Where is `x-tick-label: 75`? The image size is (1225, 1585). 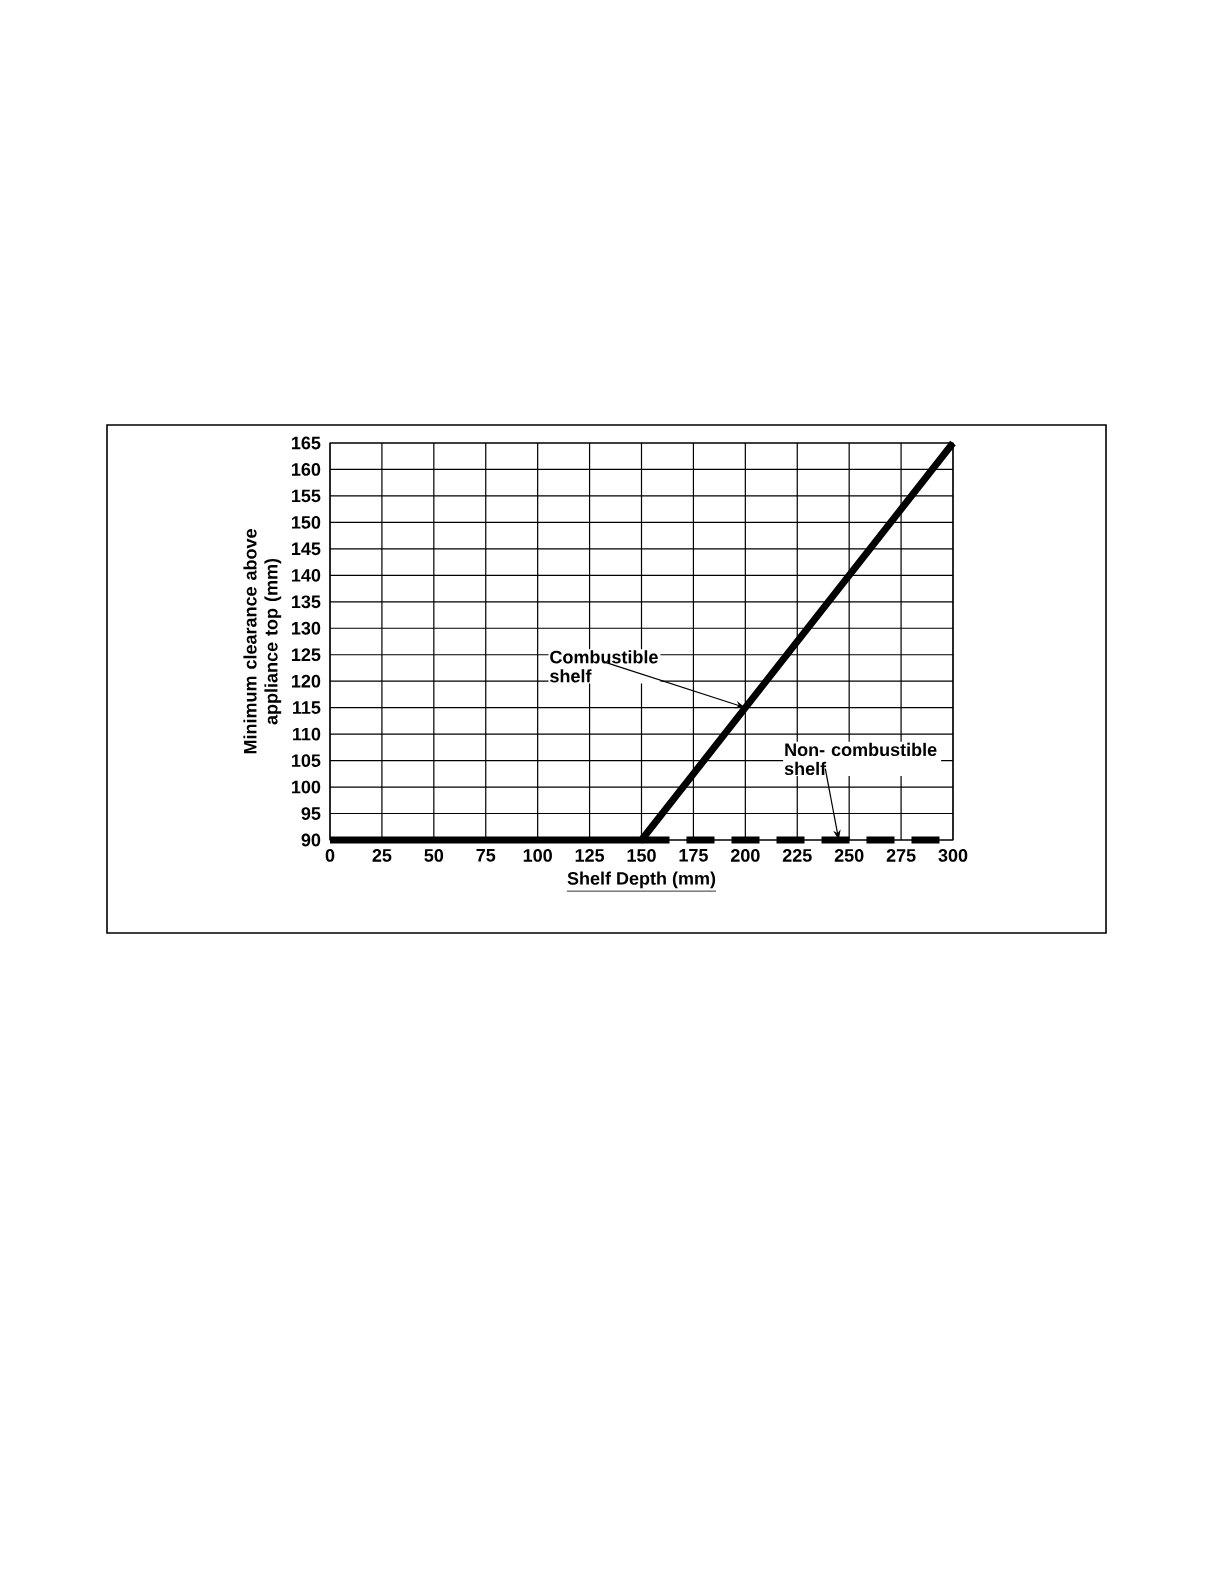 x-tick-label: 75 is located at coordinates (486, 855).